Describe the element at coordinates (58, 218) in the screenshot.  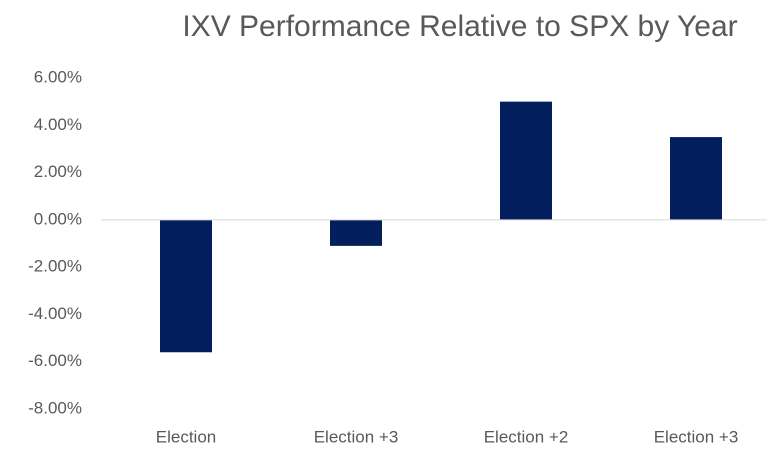
I see `y-tick-label: 0.00%` at that location.